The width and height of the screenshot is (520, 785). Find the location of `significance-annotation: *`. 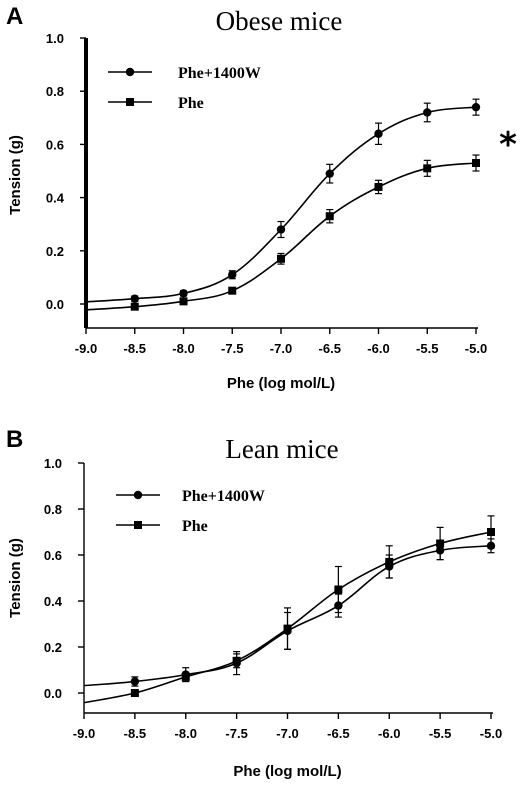

significance-annotation: * is located at coordinates (508, 145).